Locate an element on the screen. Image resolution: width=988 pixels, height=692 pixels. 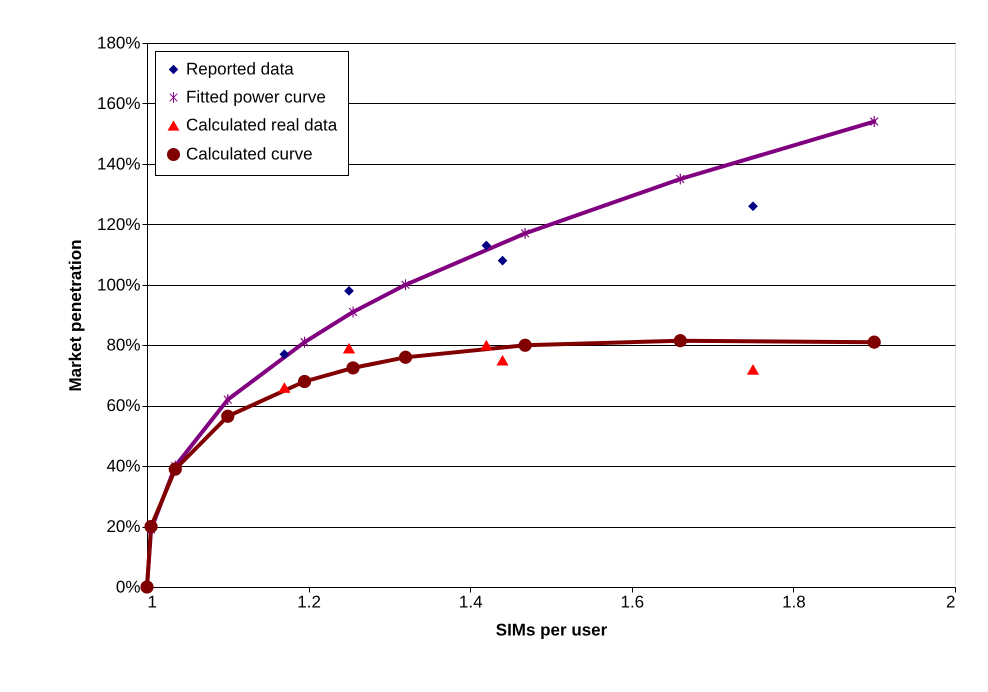
y-tick-label: 40% is located at coordinates (123, 466).